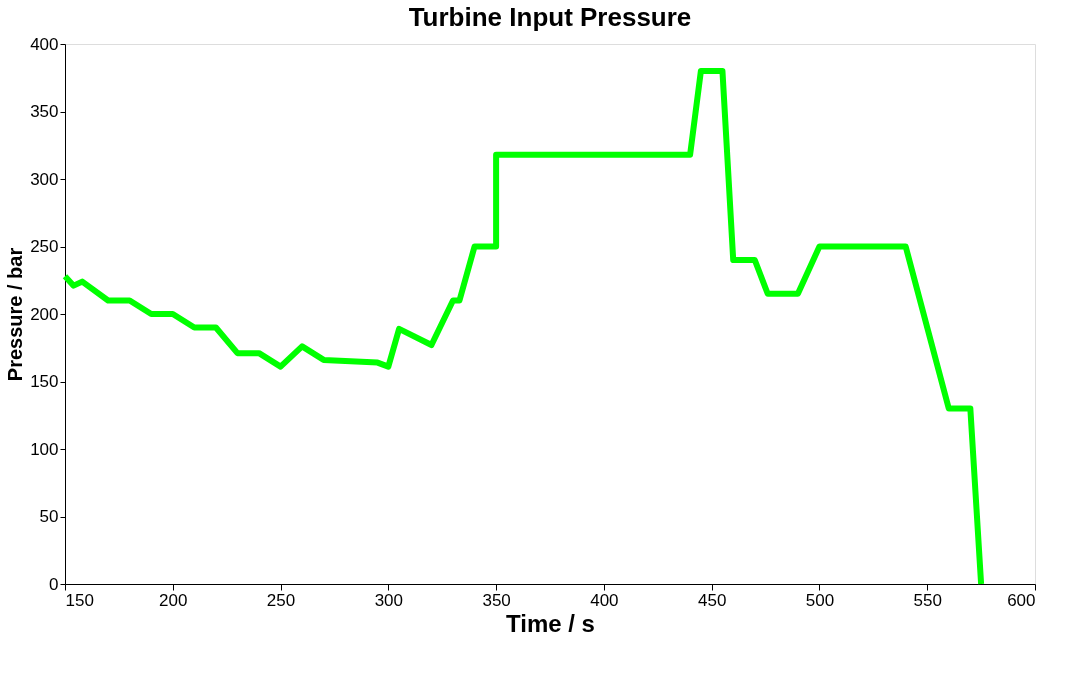 Image resolution: width=1072 pixels, height=691 pixels. Describe the element at coordinates (44, 246) in the screenshot. I see `y-tick-label: 250` at that location.